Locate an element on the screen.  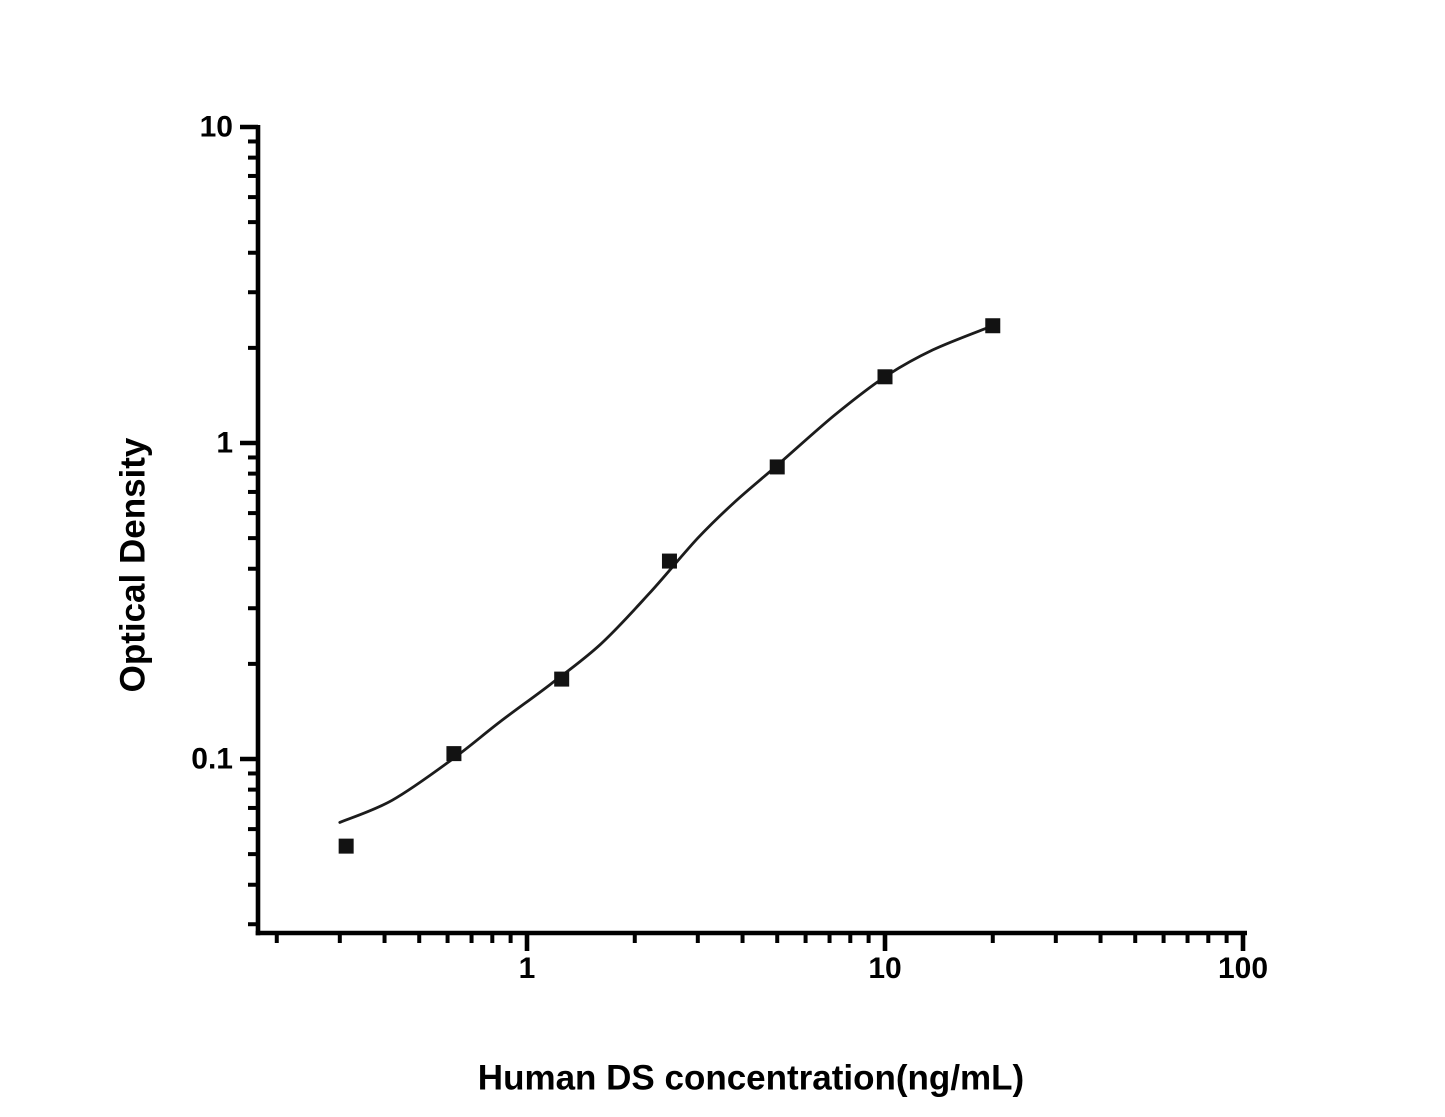
y-axis-tick-label: 1 is located at coordinates (224, 443).